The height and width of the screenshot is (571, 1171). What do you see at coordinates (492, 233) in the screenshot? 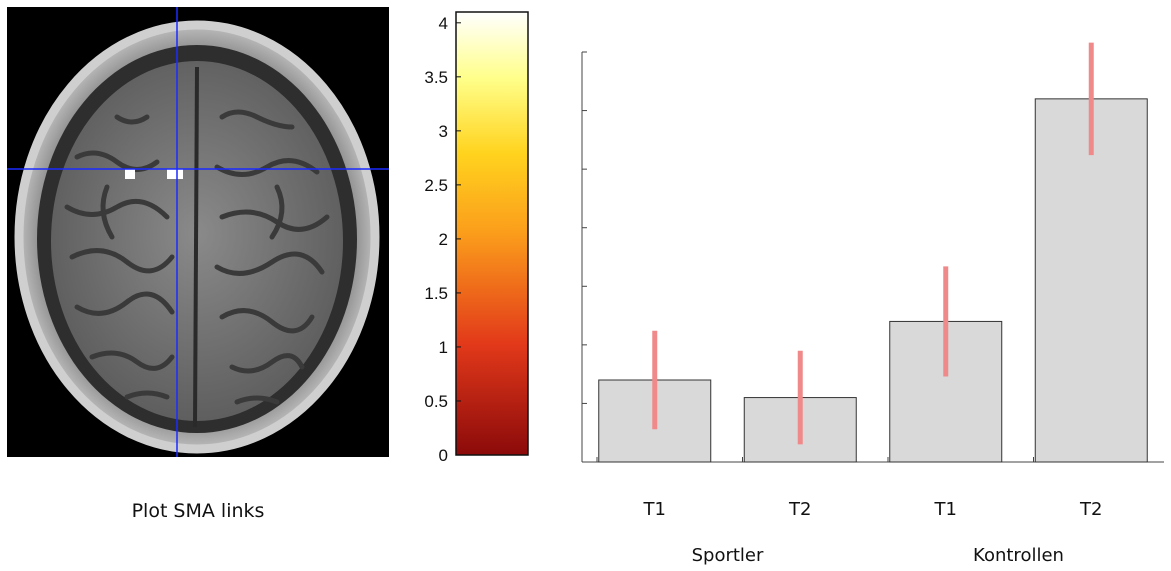
I see `colorbar-gradient` at bounding box center [492, 233].